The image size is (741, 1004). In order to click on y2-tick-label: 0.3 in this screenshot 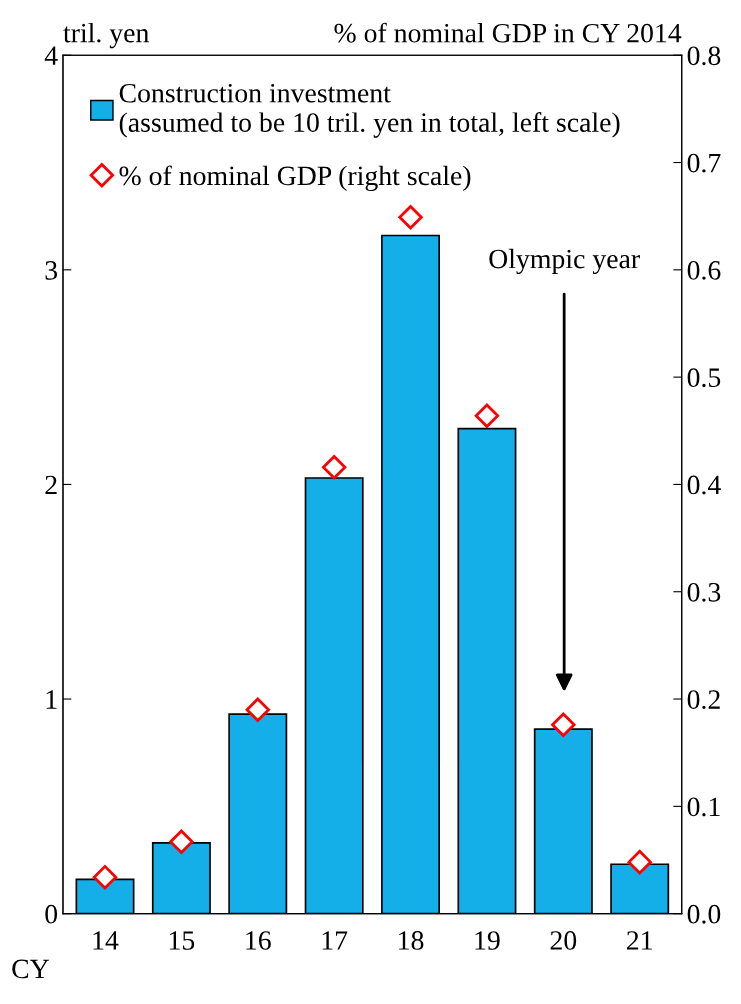, I will do `click(704, 592)`.